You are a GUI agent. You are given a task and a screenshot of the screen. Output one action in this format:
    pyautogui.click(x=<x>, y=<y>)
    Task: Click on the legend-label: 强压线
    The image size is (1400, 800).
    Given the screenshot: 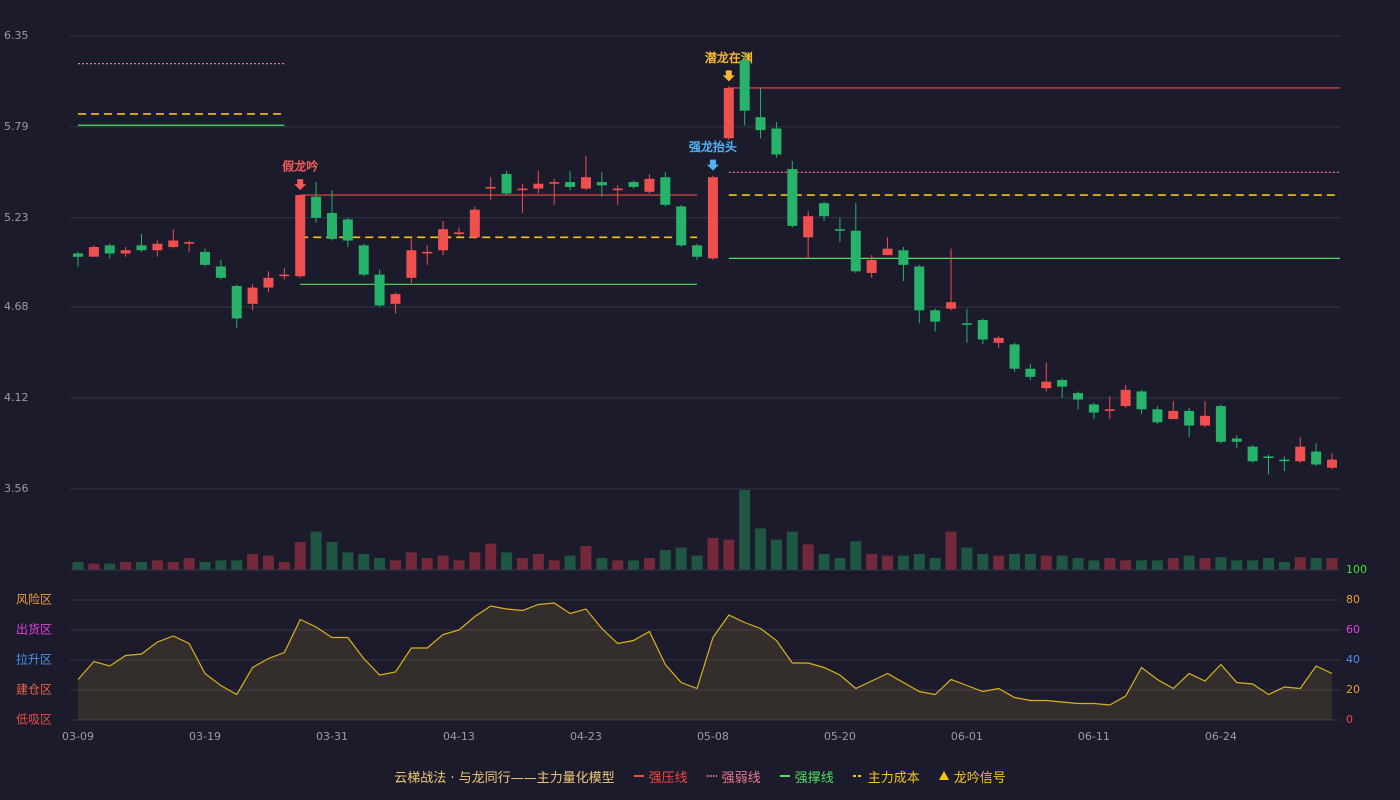 What is the action you would take?
    pyautogui.click(x=668, y=778)
    